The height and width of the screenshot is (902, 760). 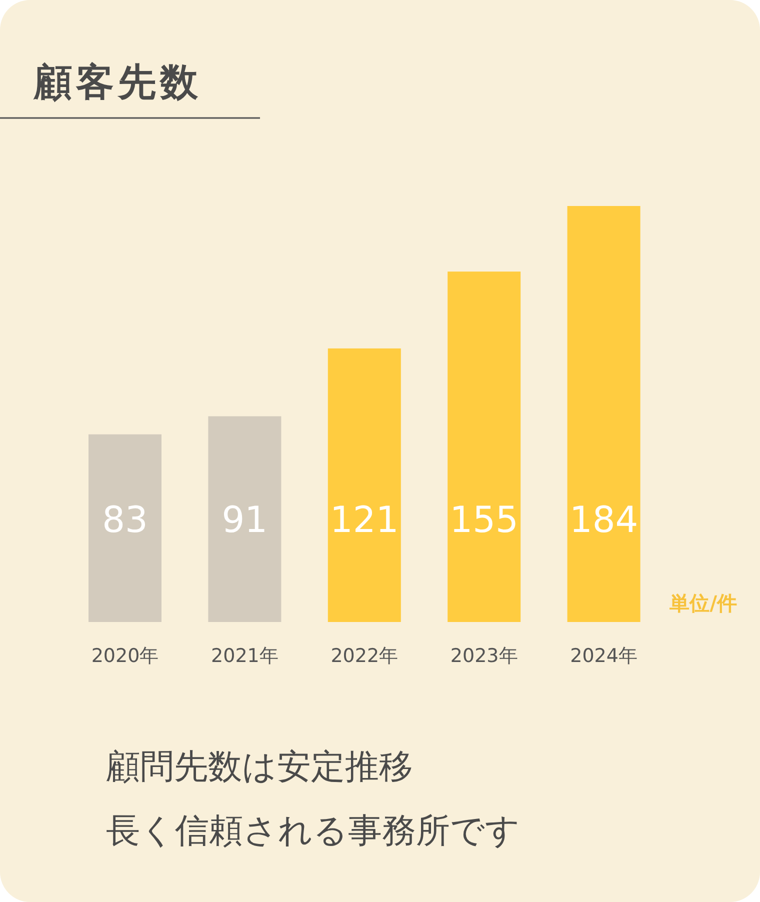 I want to click on data-label: 184, so click(x=603, y=520).